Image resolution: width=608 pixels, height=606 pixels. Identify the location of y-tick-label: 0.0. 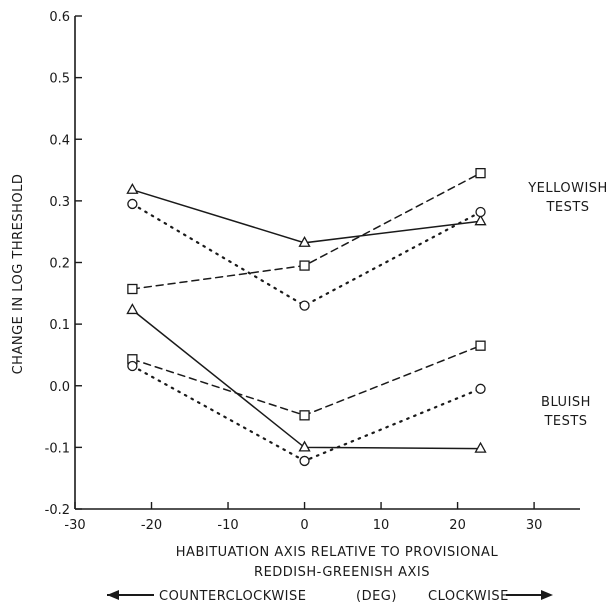
(59, 387).